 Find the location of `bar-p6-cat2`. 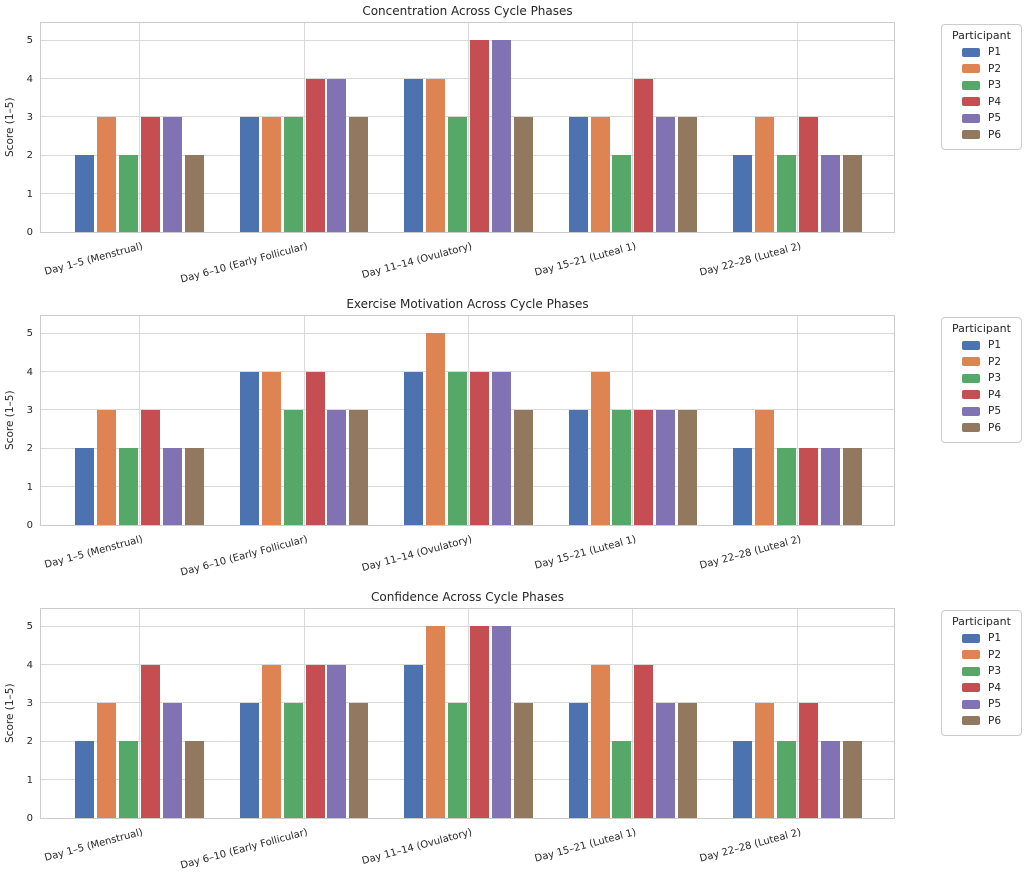

bar-p6-cat2 is located at coordinates (359, 467).